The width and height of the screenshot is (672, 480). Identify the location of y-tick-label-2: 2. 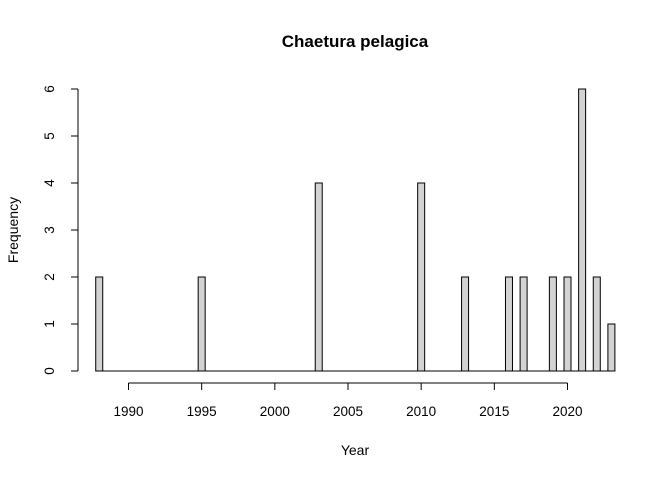
(49, 277).